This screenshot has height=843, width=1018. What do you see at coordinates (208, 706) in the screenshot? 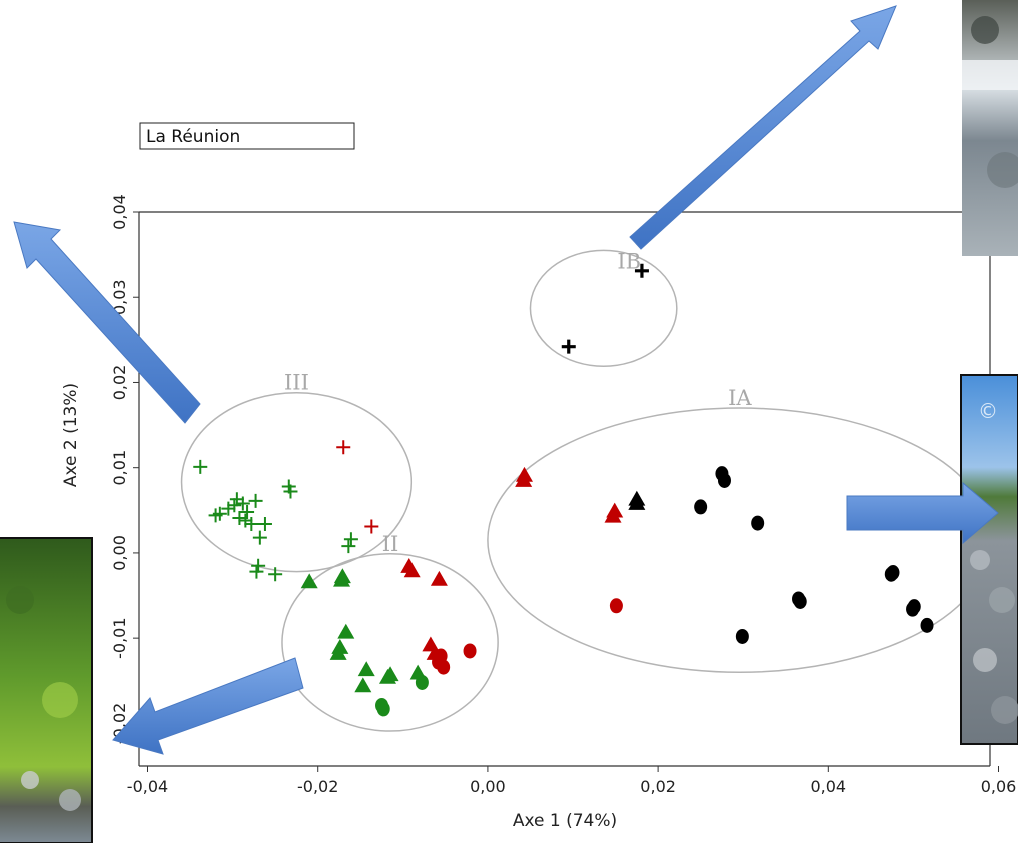
I see `arrow-to-left-photo` at bounding box center [208, 706].